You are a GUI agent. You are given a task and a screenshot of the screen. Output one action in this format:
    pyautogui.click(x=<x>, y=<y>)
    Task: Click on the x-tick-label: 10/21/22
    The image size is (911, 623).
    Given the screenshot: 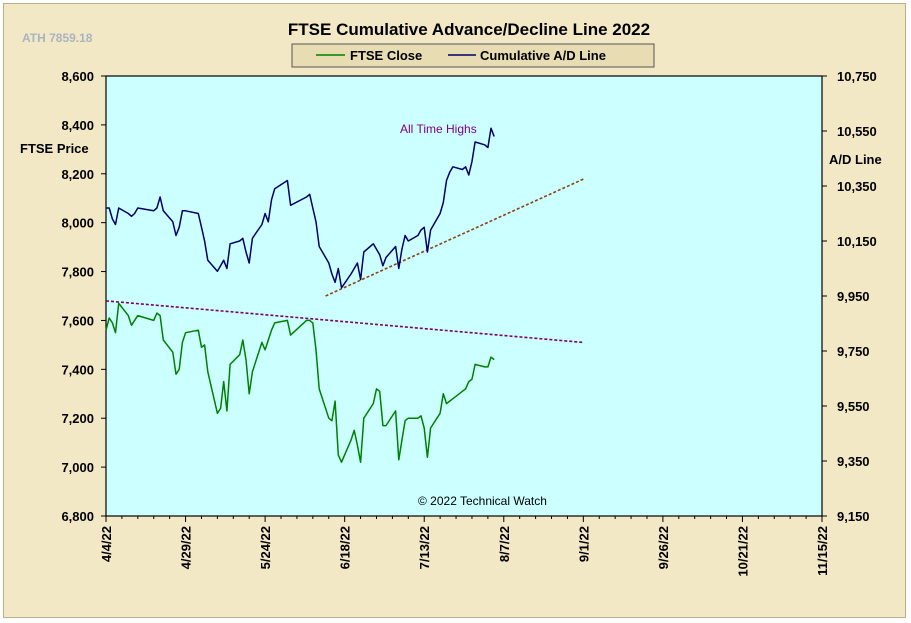 What is the action you would take?
    pyautogui.click(x=742, y=551)
    